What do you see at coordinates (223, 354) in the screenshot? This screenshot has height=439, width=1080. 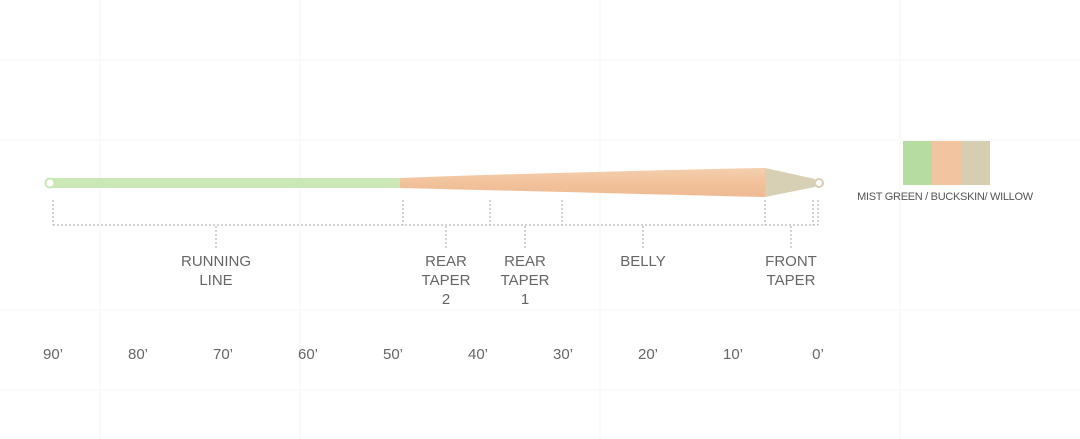 I see `scale-label: 70’` at bounding box center [223, 354].